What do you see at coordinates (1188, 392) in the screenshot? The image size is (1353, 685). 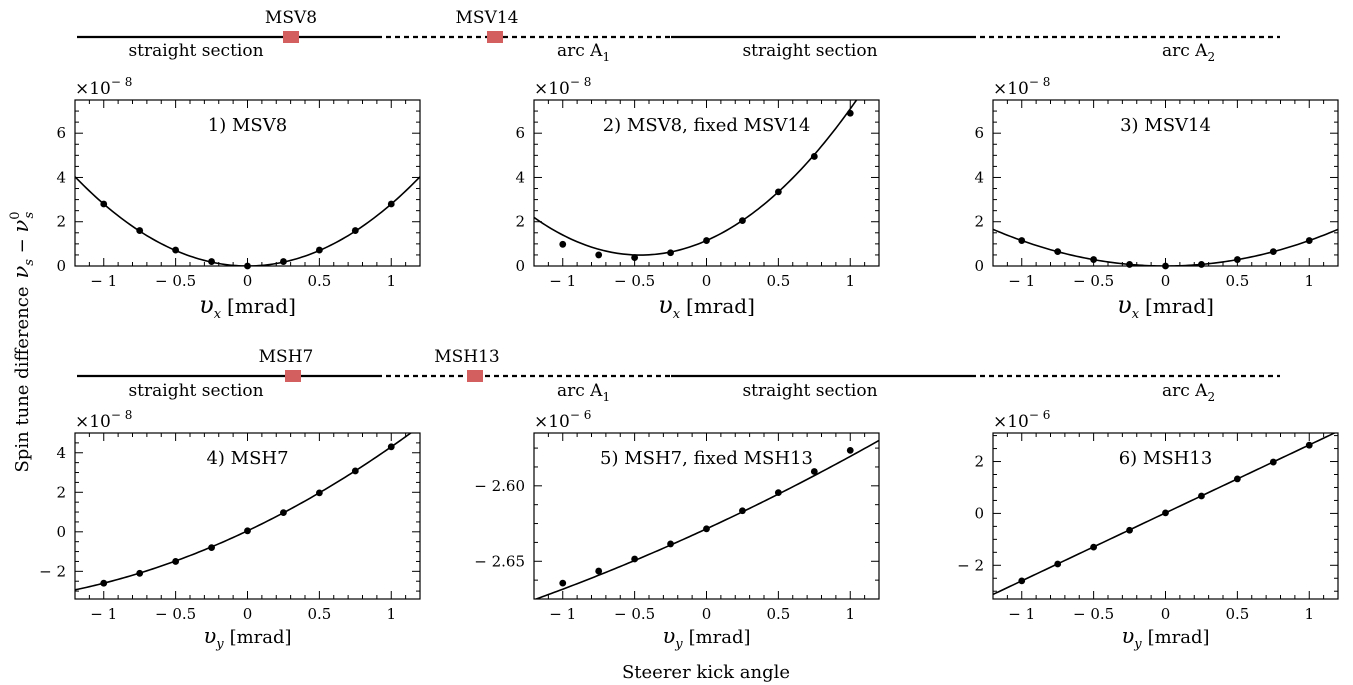 I see `ring-bottom-arc-2-label: arc A2` at bounding box center [1188, 392].